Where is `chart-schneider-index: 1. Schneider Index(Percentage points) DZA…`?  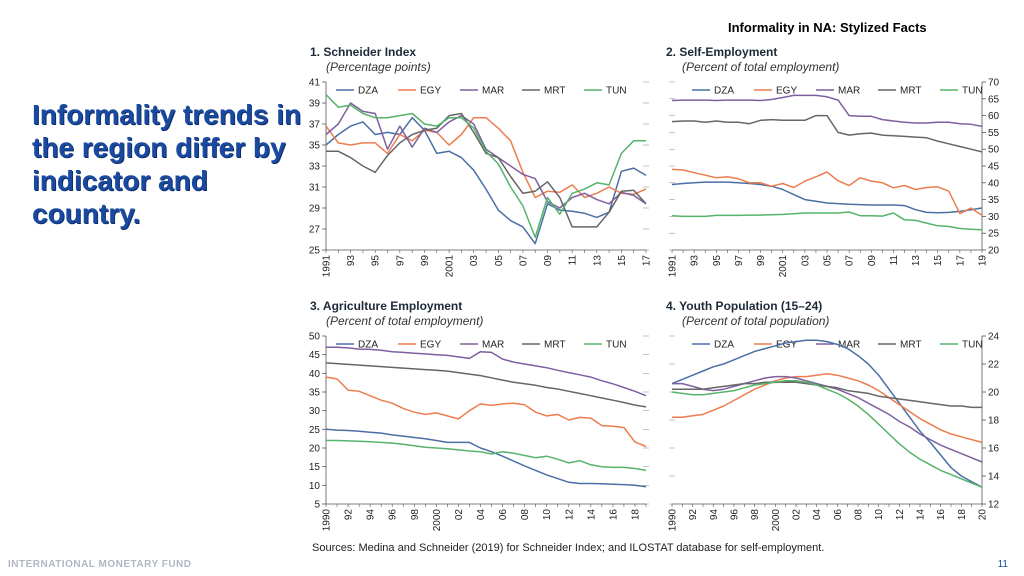 chart-schneider-index: 1. Schneider Index(Percentage points) DZA… is located at coordinates (481, 161).